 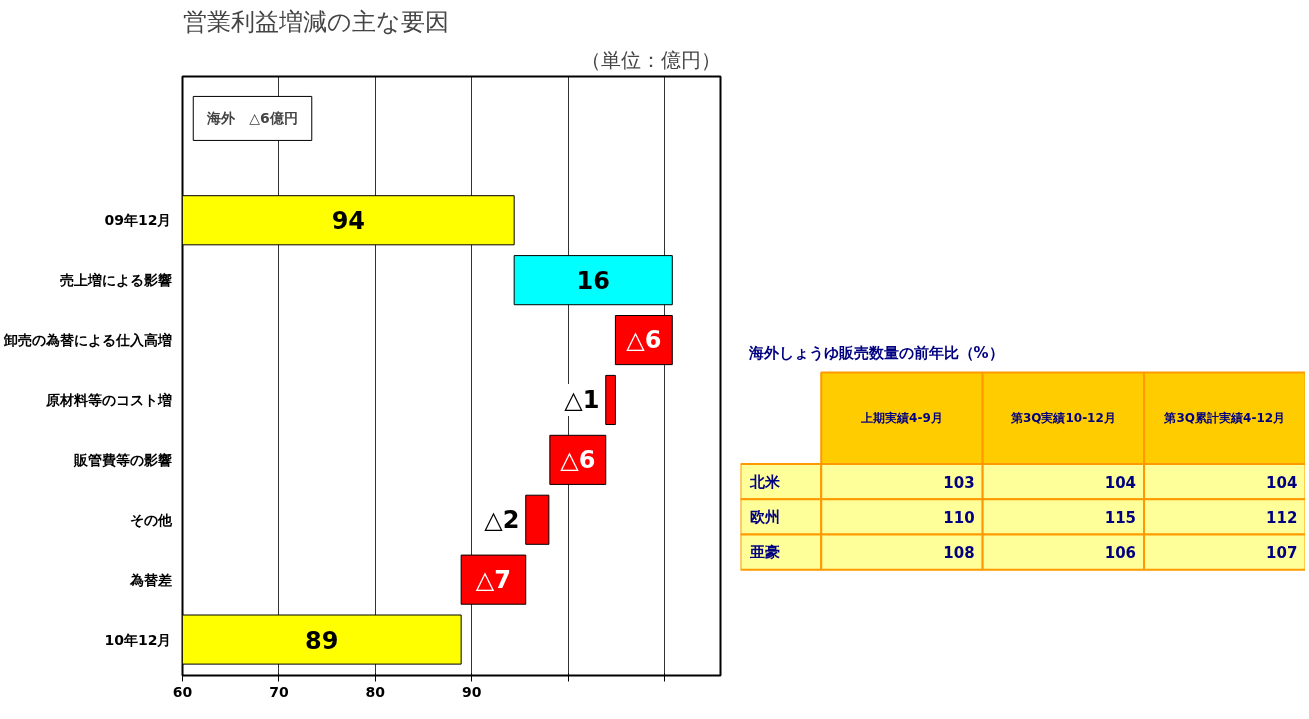 I want to click on data-label: 110, so click(x=959, y=517).